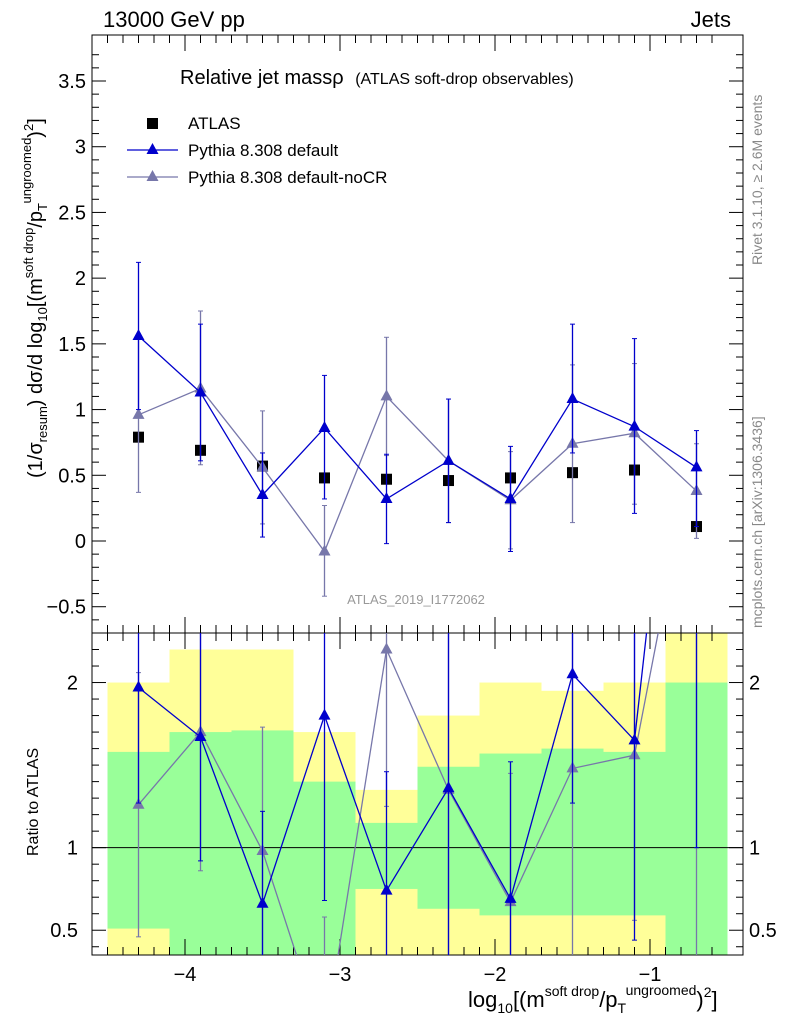 The width and height of the screenshot is (786, 1024). What do you see at coordinates (757, 180) in the screenshot?
I see `rivet-version-label: Rivet 3.1.10, ≥ 2.6M events` at bounding box center [757, 180].